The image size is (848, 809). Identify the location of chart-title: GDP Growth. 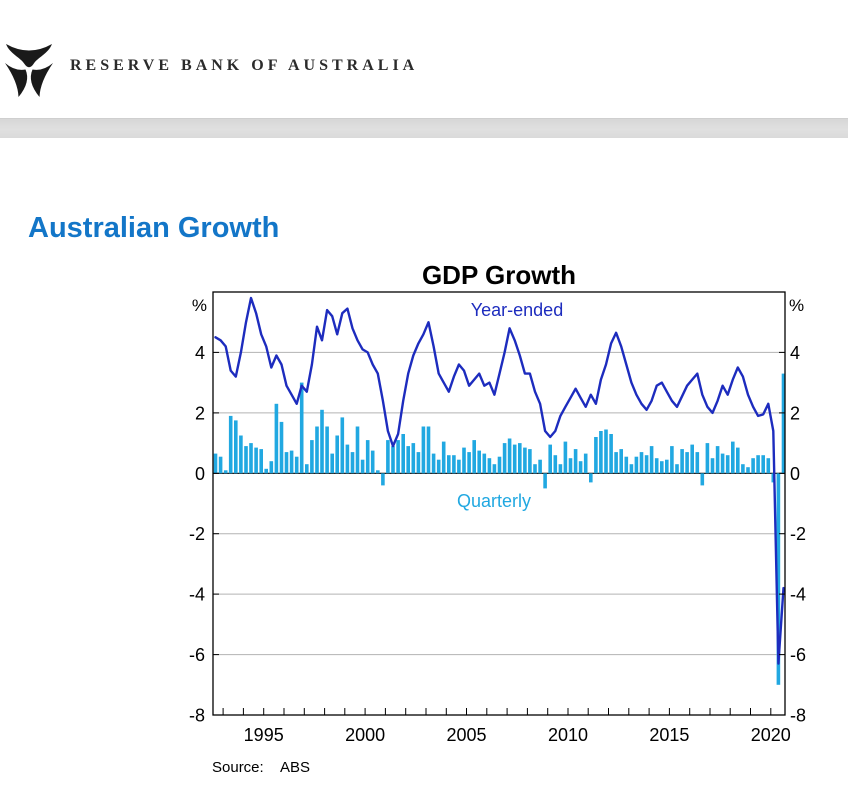
(499, 275).